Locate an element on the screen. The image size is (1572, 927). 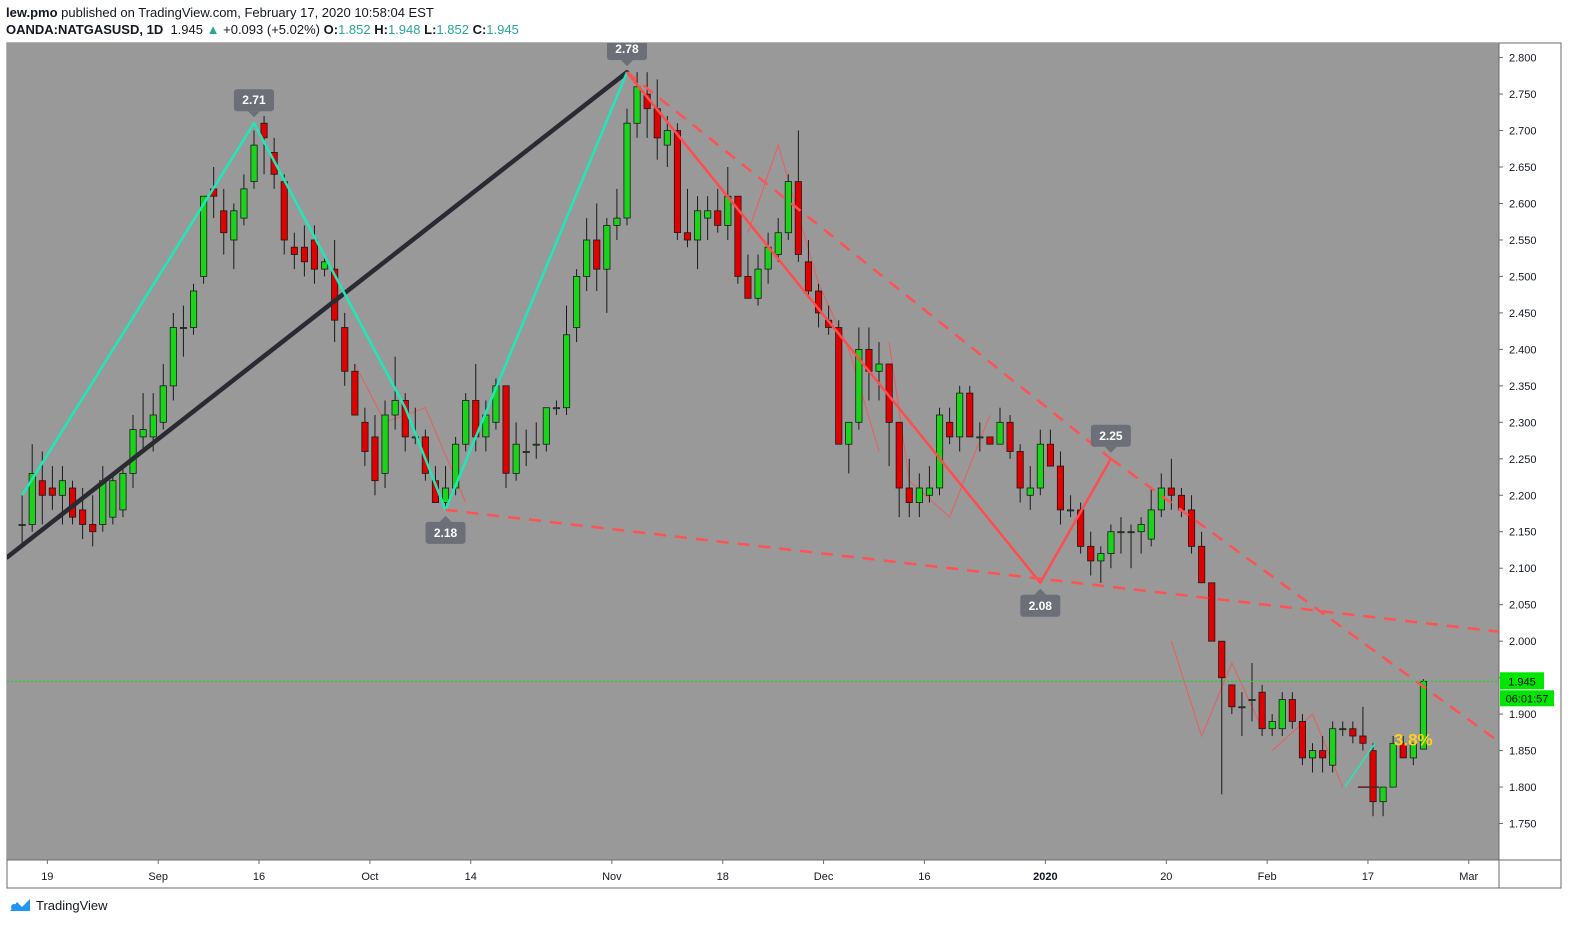
tradingview-logo-icon is located at coordinates (20, 905).